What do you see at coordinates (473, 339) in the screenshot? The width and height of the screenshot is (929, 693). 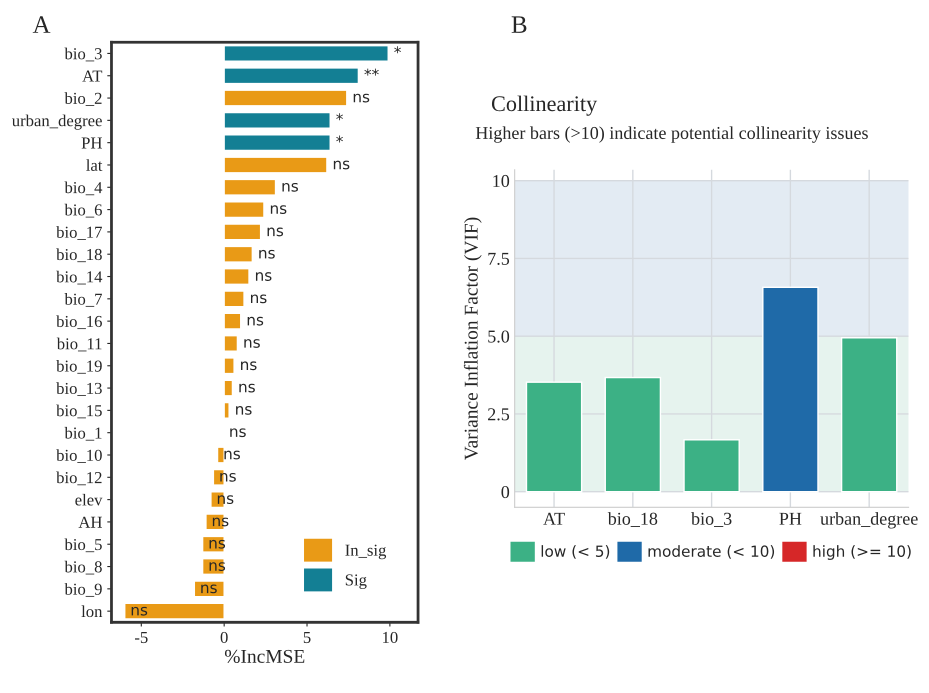 I see `y-axis-title: Variance Inflation Factor (VIF)` at bounding box center [473, 339].